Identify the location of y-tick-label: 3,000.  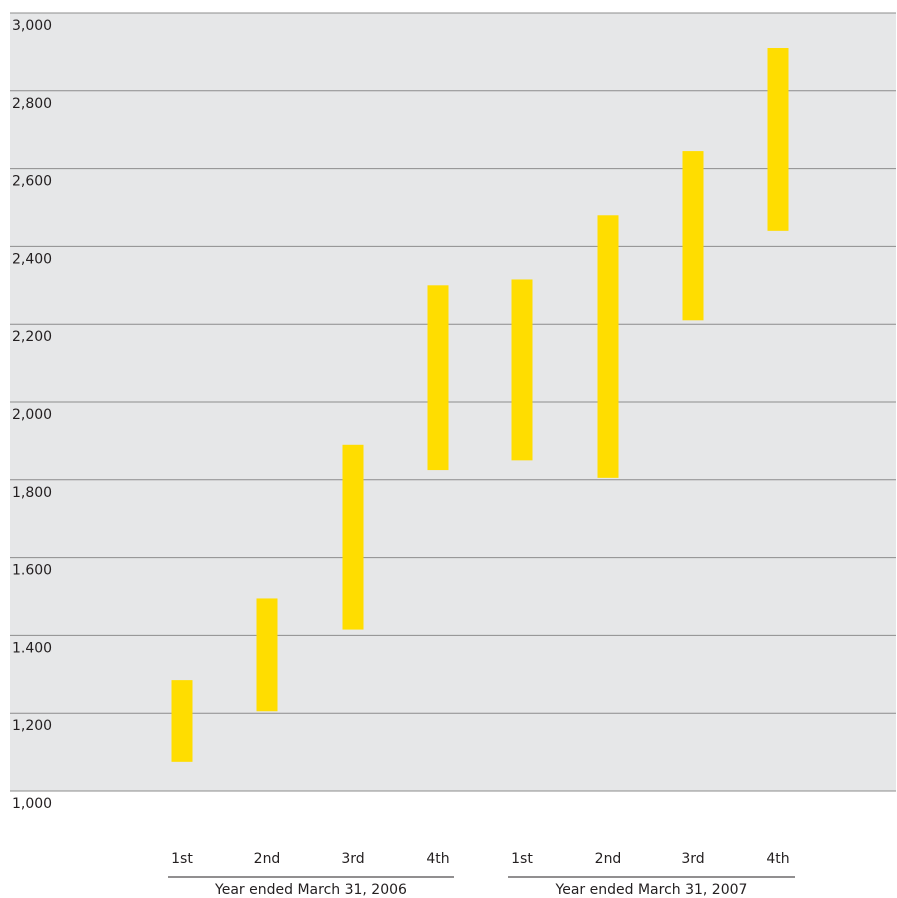
(32, 26).